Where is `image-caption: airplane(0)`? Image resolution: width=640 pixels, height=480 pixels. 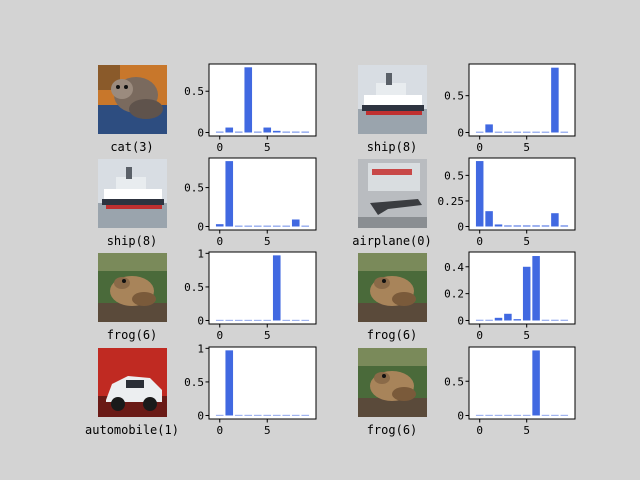
image-caption: airplane(0) is located at coordinates (391, 241).